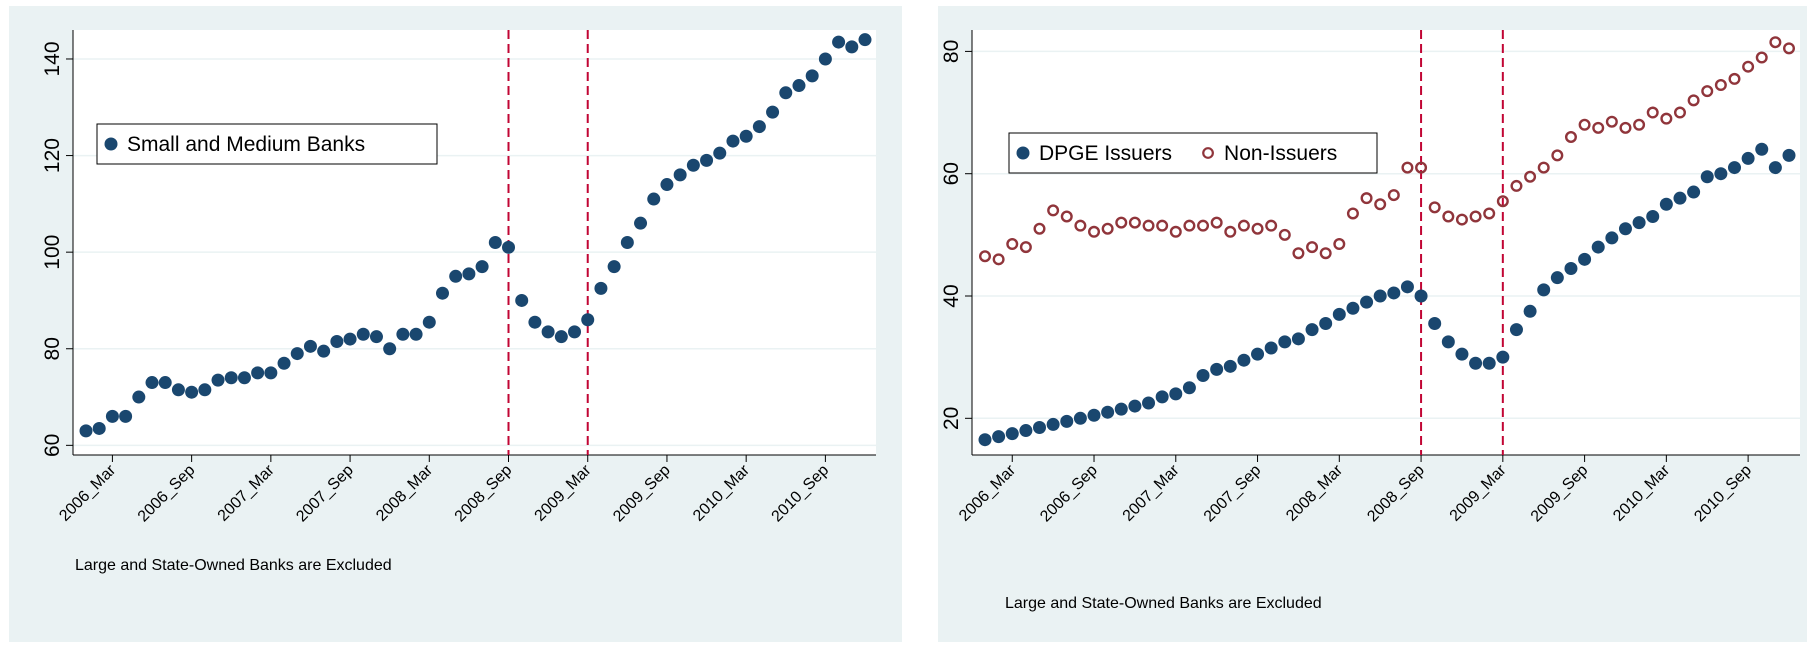 The width and height of the screenshot is (1807, 648). I want to click on chart-note: Large and State-Owned Banks are Excluded, so click(1163, 603).